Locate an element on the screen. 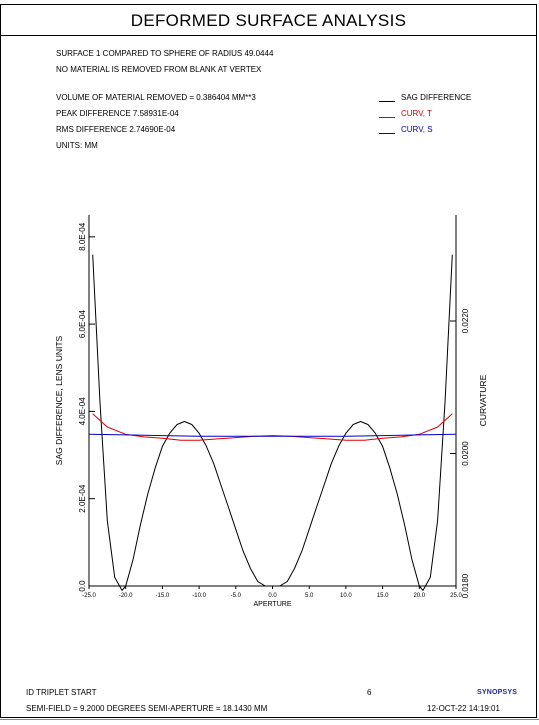  peak-difference-text: PEAK DIFFERENCE 7.58931E-04 is located at coordinates (117, 113).